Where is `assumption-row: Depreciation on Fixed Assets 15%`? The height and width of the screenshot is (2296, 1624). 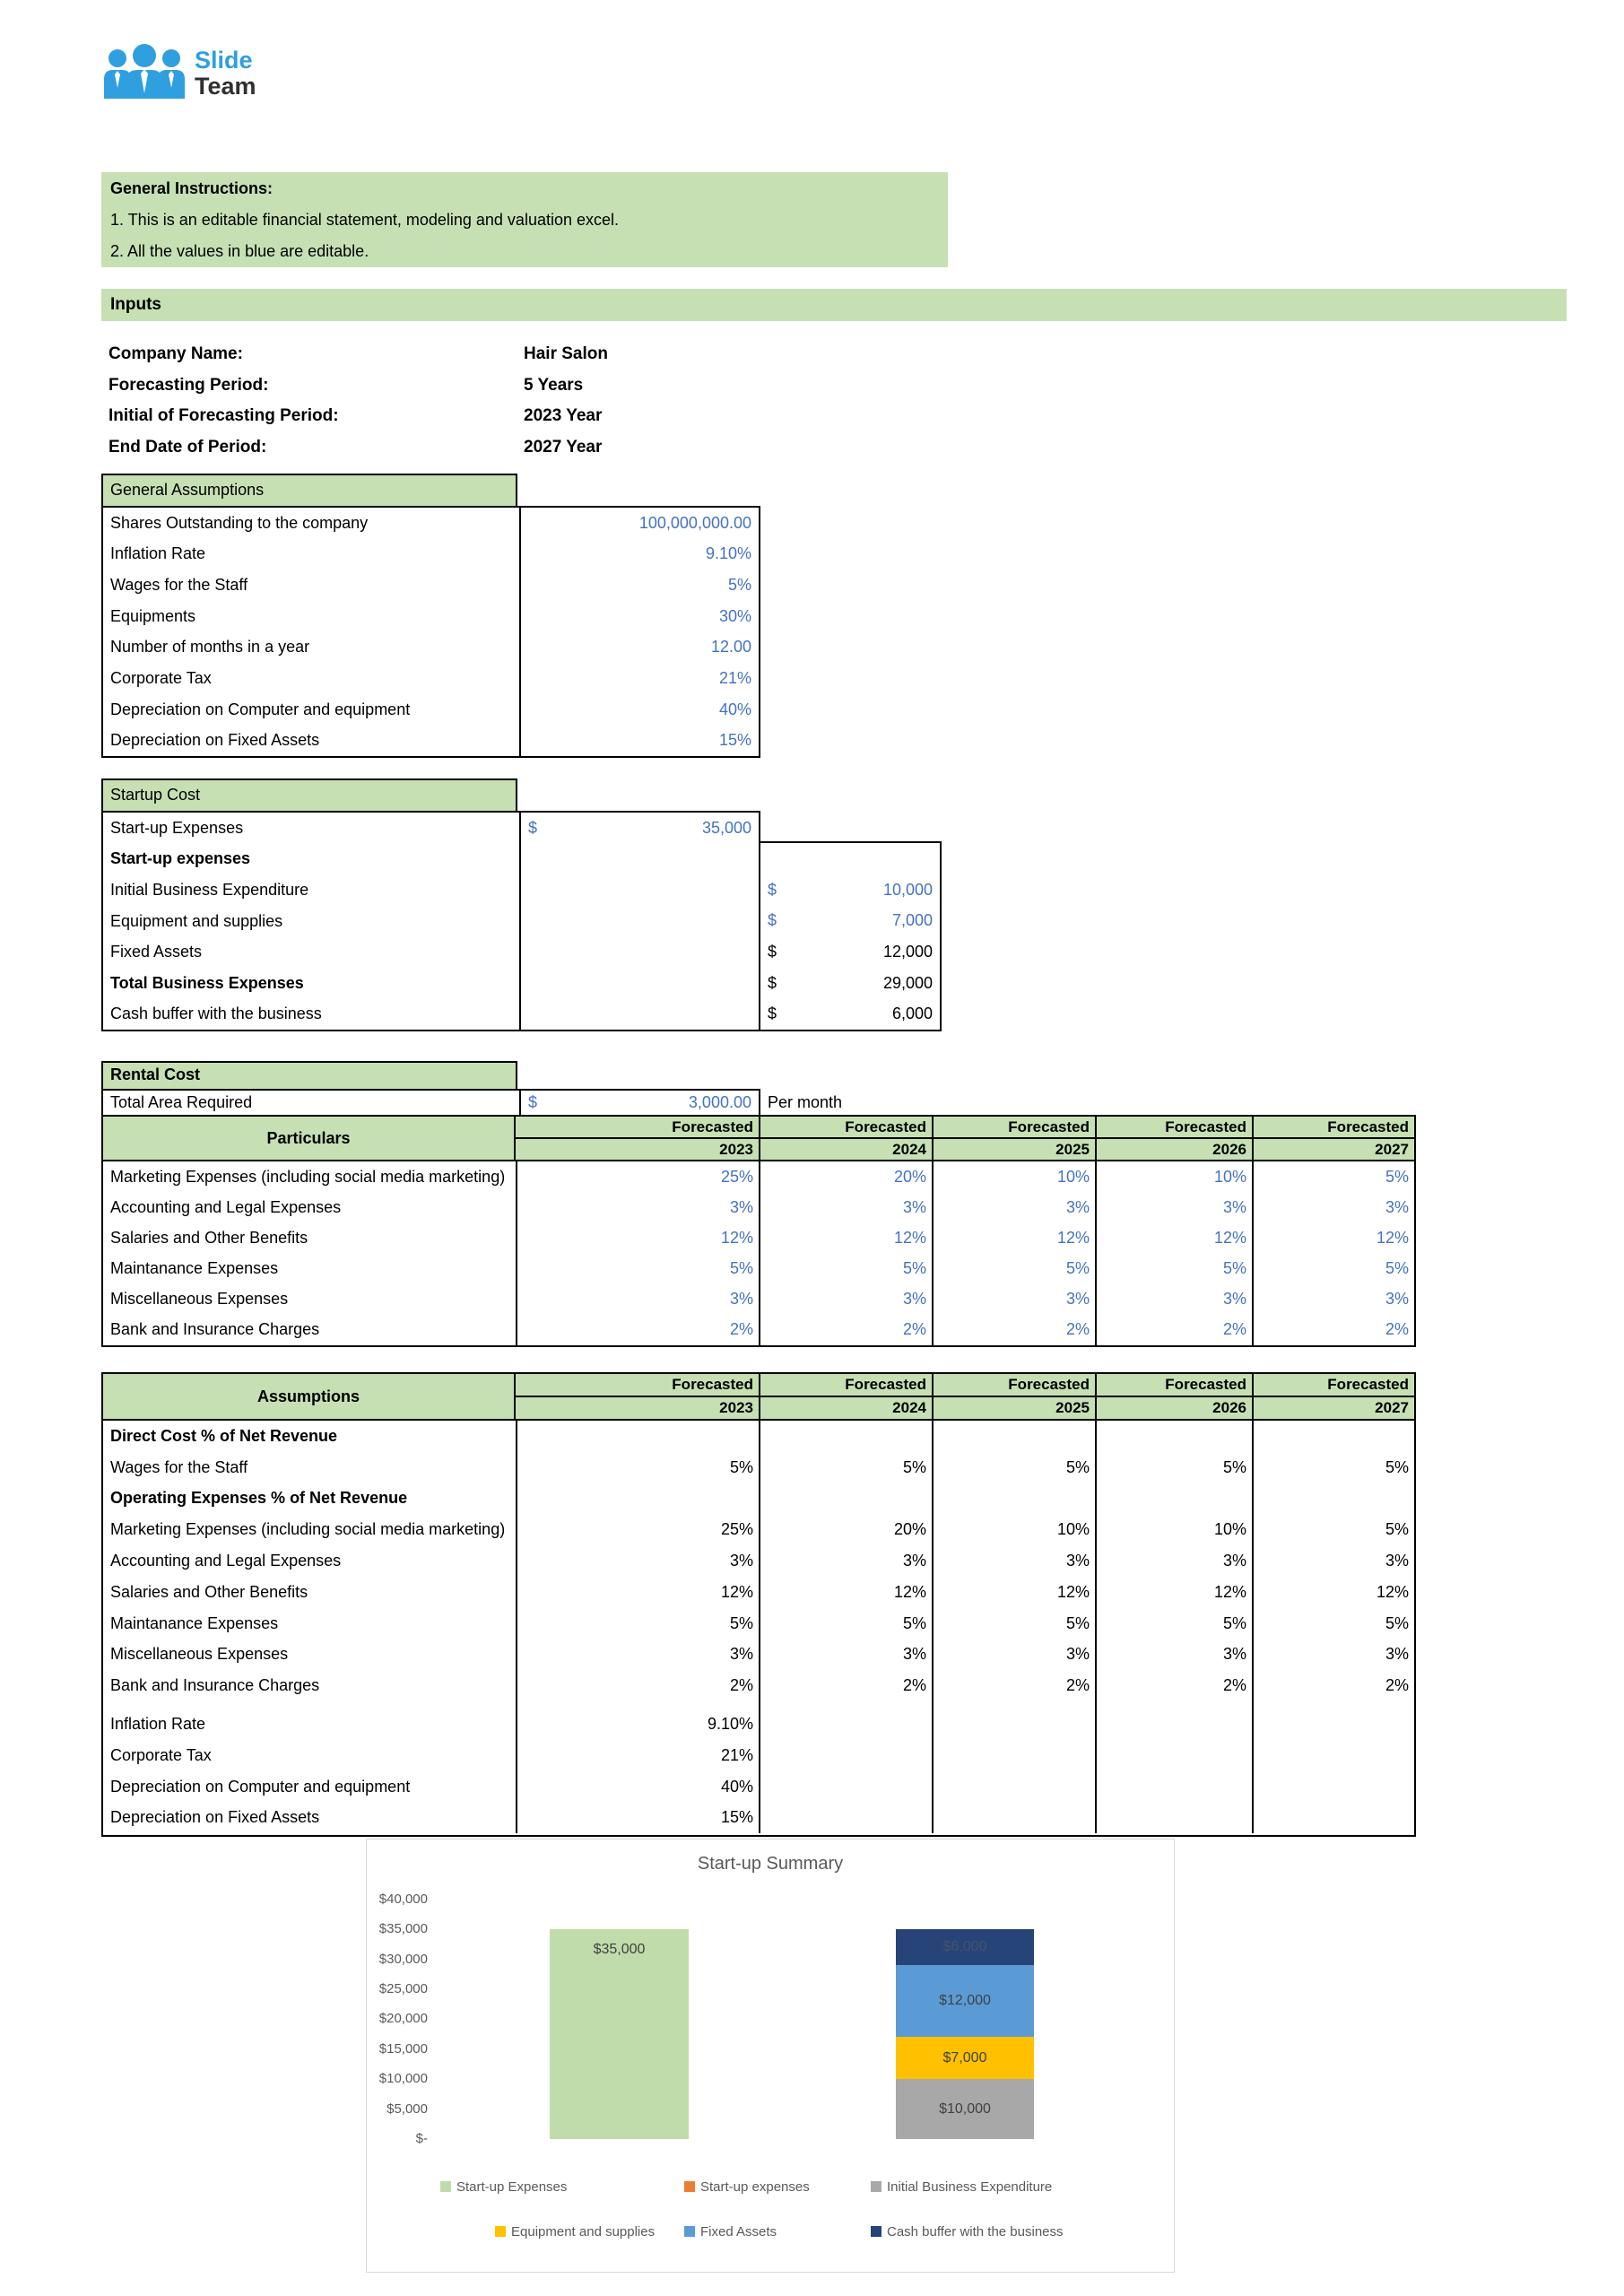 assumption-row: Depreciation on Fixed Assets 15% is located at coordinates (431, 740).